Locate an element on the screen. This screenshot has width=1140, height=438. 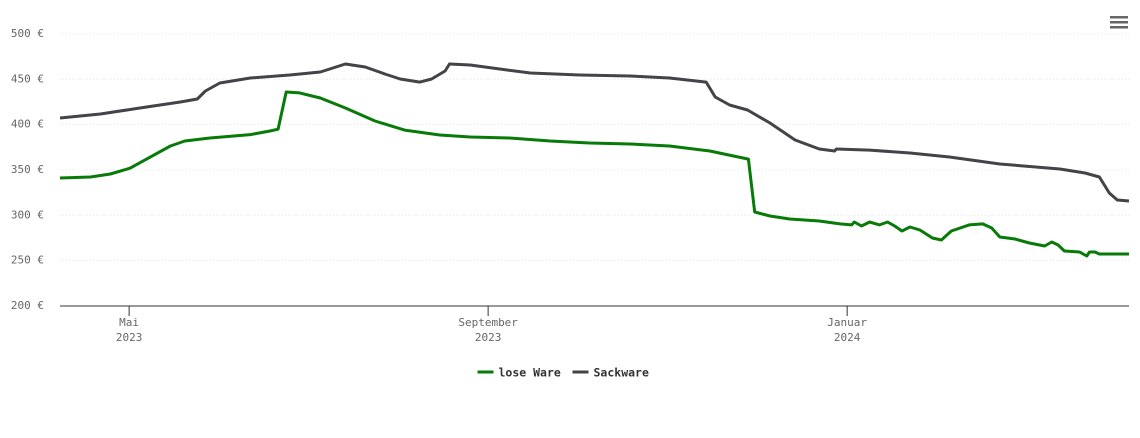
y-tick-label: 500 € is located at coordinates (27, 33).